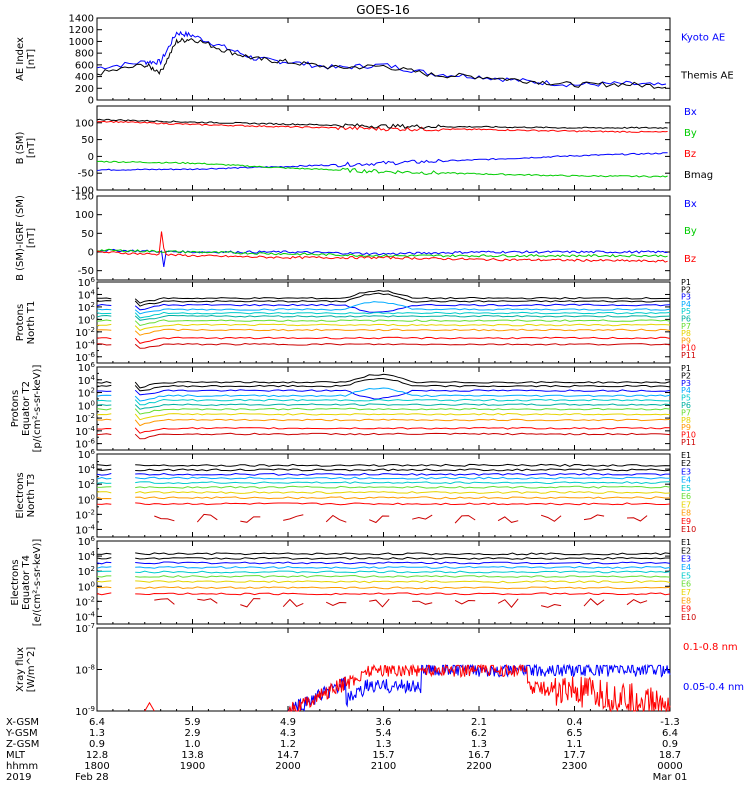 The width and height of the screenshot is (750, 800). What do you see at coordinates (686, 592) in the screenshot?
I see `legend-electrons-equator-t4-E7: E7` at bounding box center [686, 592].